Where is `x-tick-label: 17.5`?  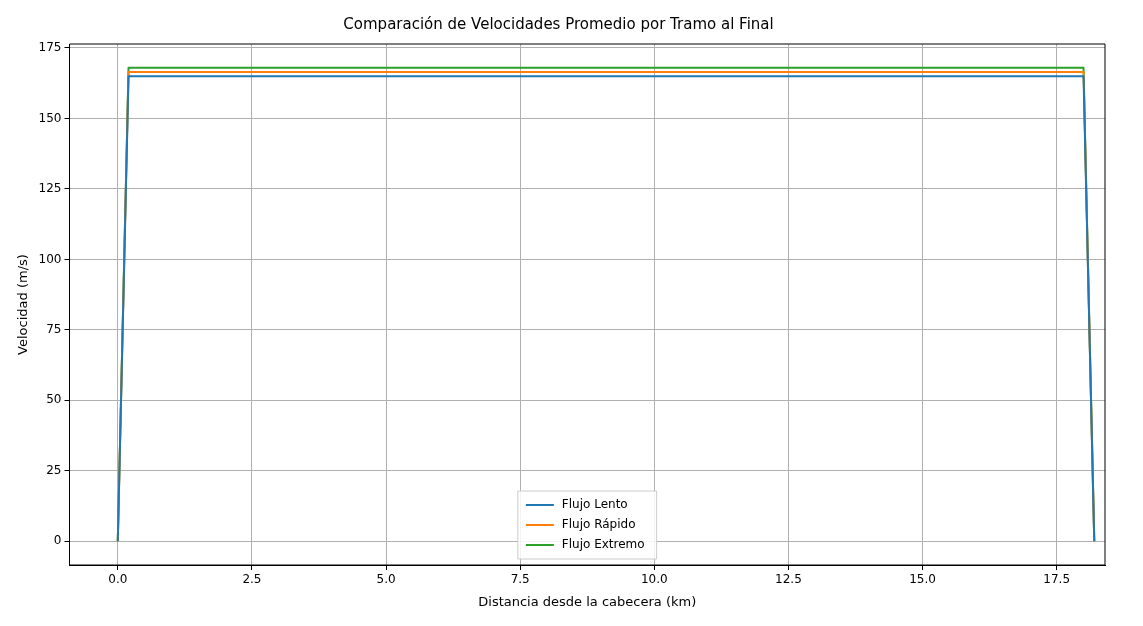 x-tick-label: 17.5 is located at coordinates (1057, 579).